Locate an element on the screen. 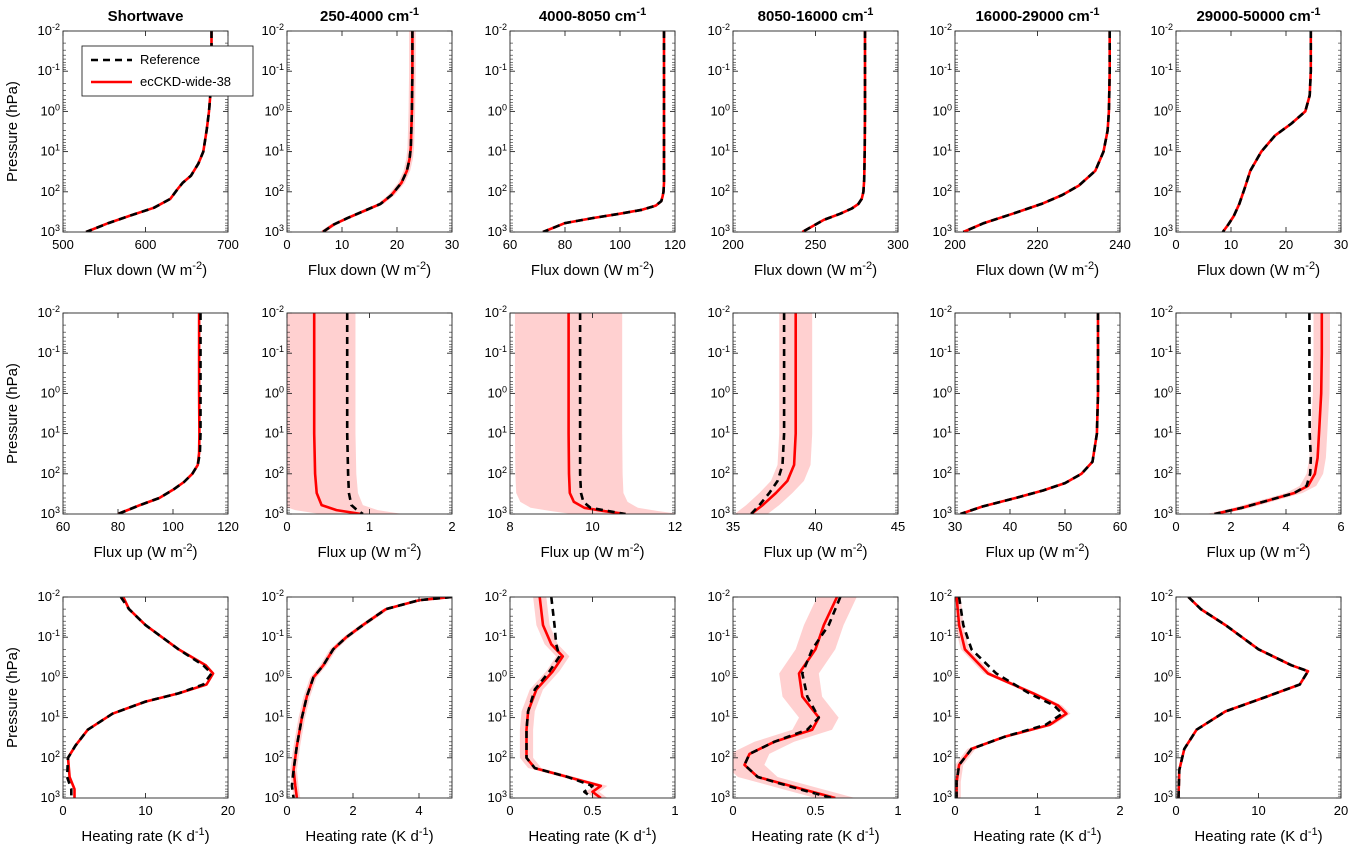 The width and height of the screenshot is (1350, 852). x-tick-label: 8 is located at coordinates (509, 526).